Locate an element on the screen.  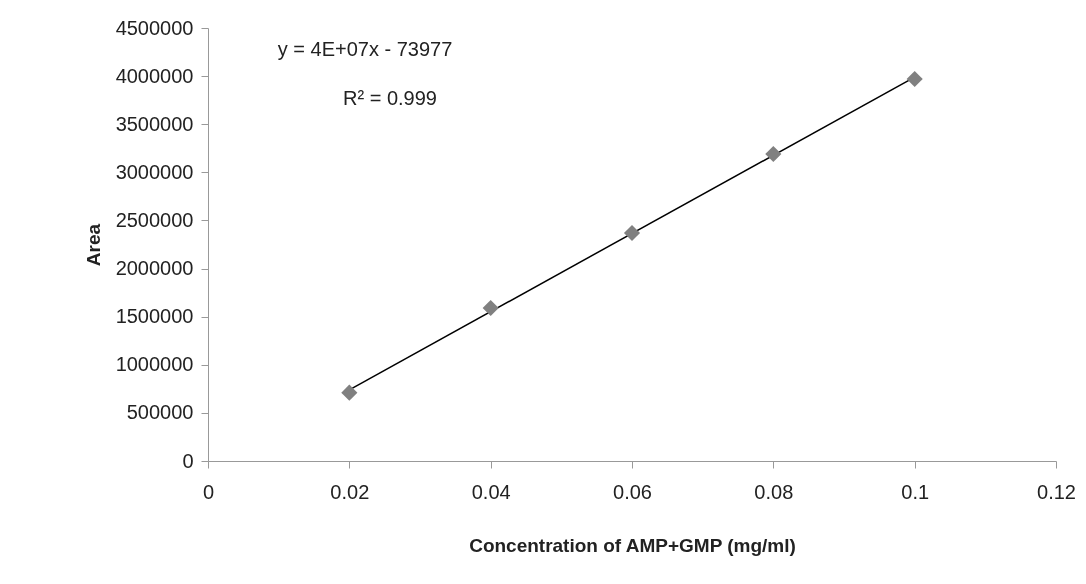
y-tick-label: 3000000 is located at coordinates (154, 171).